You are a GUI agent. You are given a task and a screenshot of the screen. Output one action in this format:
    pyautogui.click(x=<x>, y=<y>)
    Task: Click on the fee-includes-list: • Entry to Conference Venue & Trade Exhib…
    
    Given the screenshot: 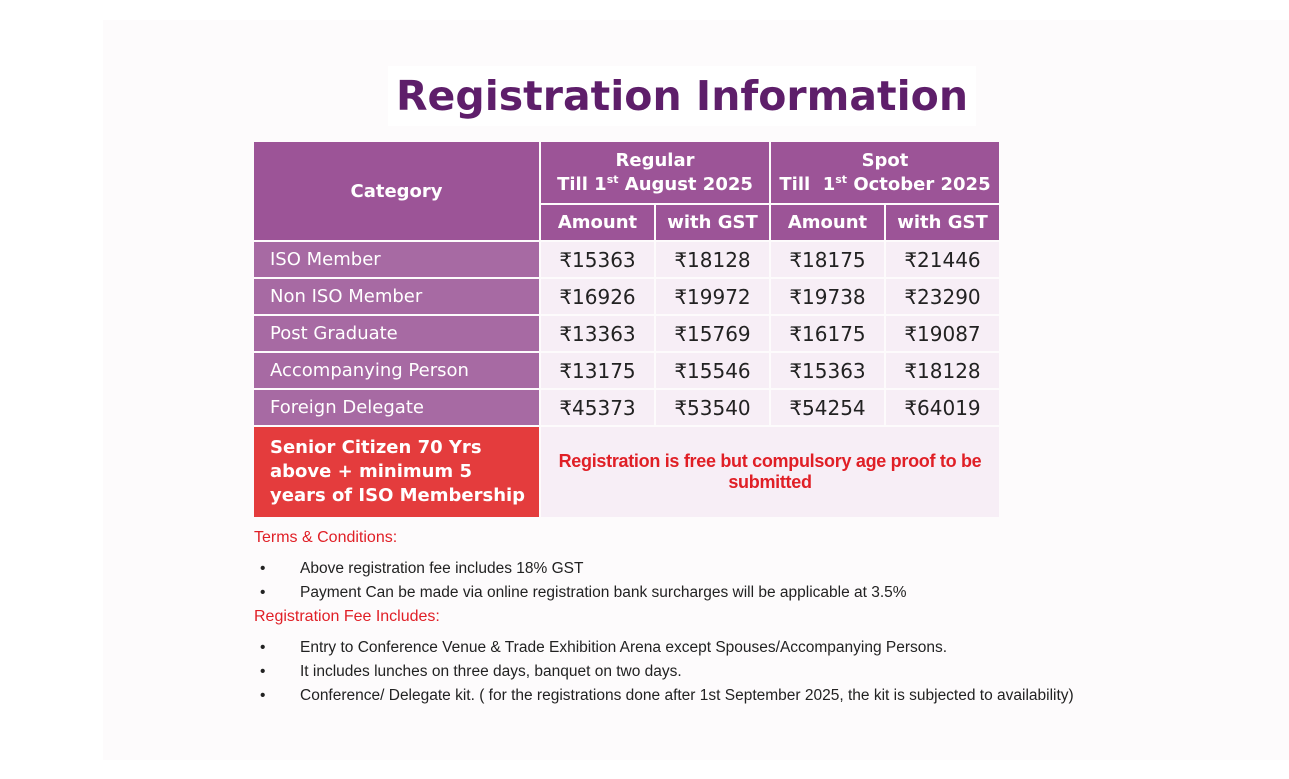 What is the action you would take?
    pyautogui.click(x=664, y=672)
    